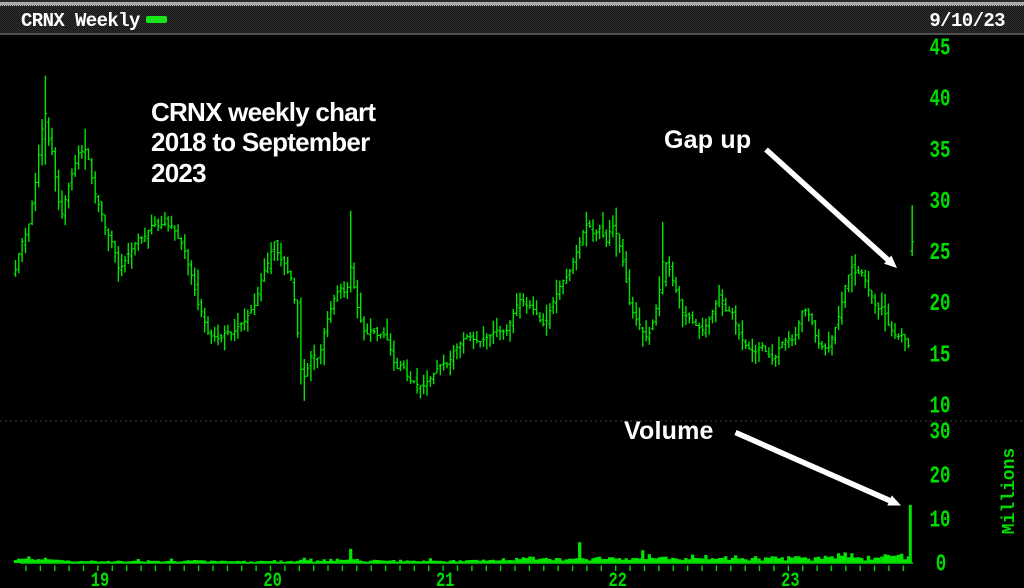 This screenshot has height=588, width=1024. What do you see at coordinates (1010, 491) in the screenshot?
I see `svg-text: Millions` at bounding box center [1010, 491].